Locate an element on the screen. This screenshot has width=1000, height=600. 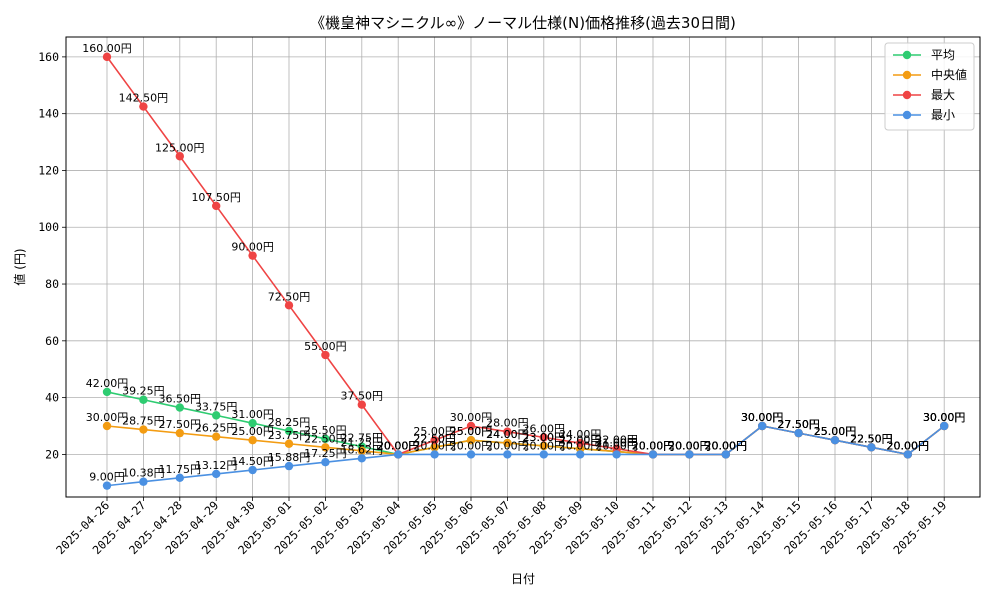
data-label: 21.00円 is located at coordinates (616, 443).